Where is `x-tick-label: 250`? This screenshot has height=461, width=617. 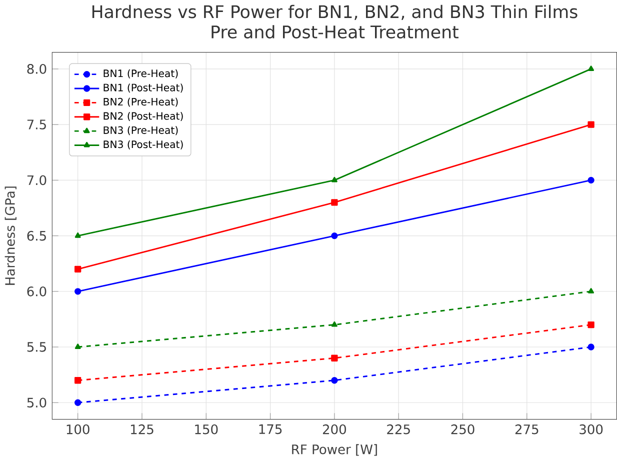
x-tick-label: 250 is located at coordinates (462, 429).